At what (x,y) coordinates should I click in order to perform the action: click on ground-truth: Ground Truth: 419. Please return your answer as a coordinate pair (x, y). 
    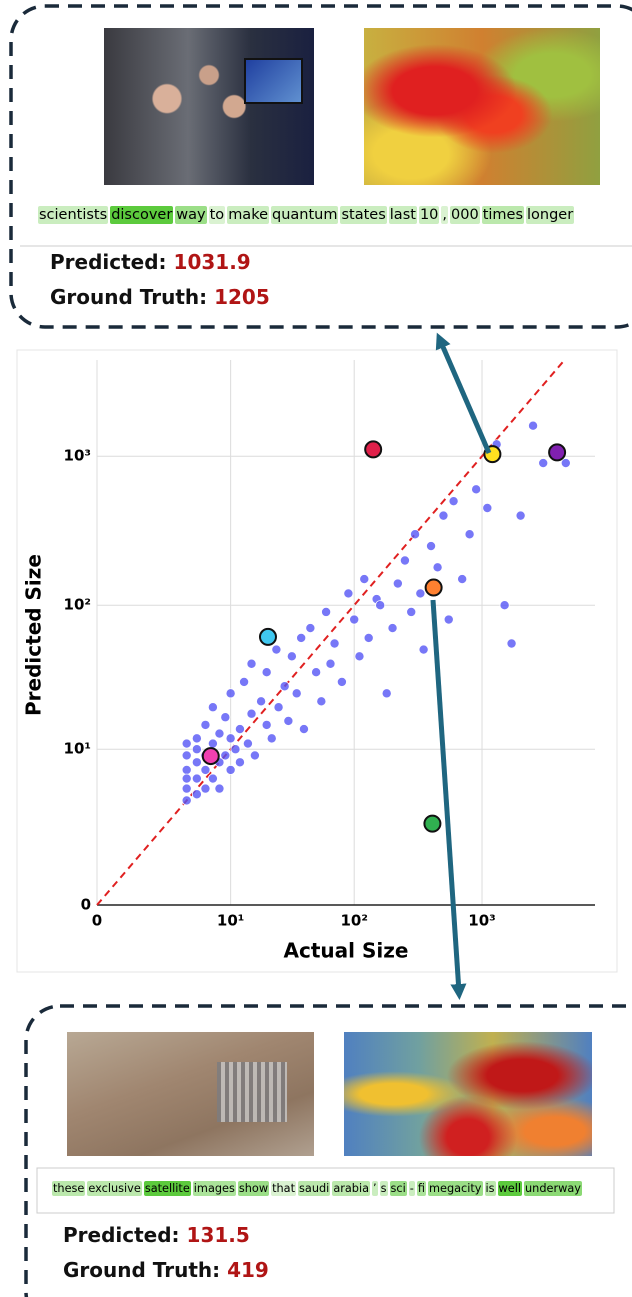
    Looking at the image, I should click on (166, 1270).